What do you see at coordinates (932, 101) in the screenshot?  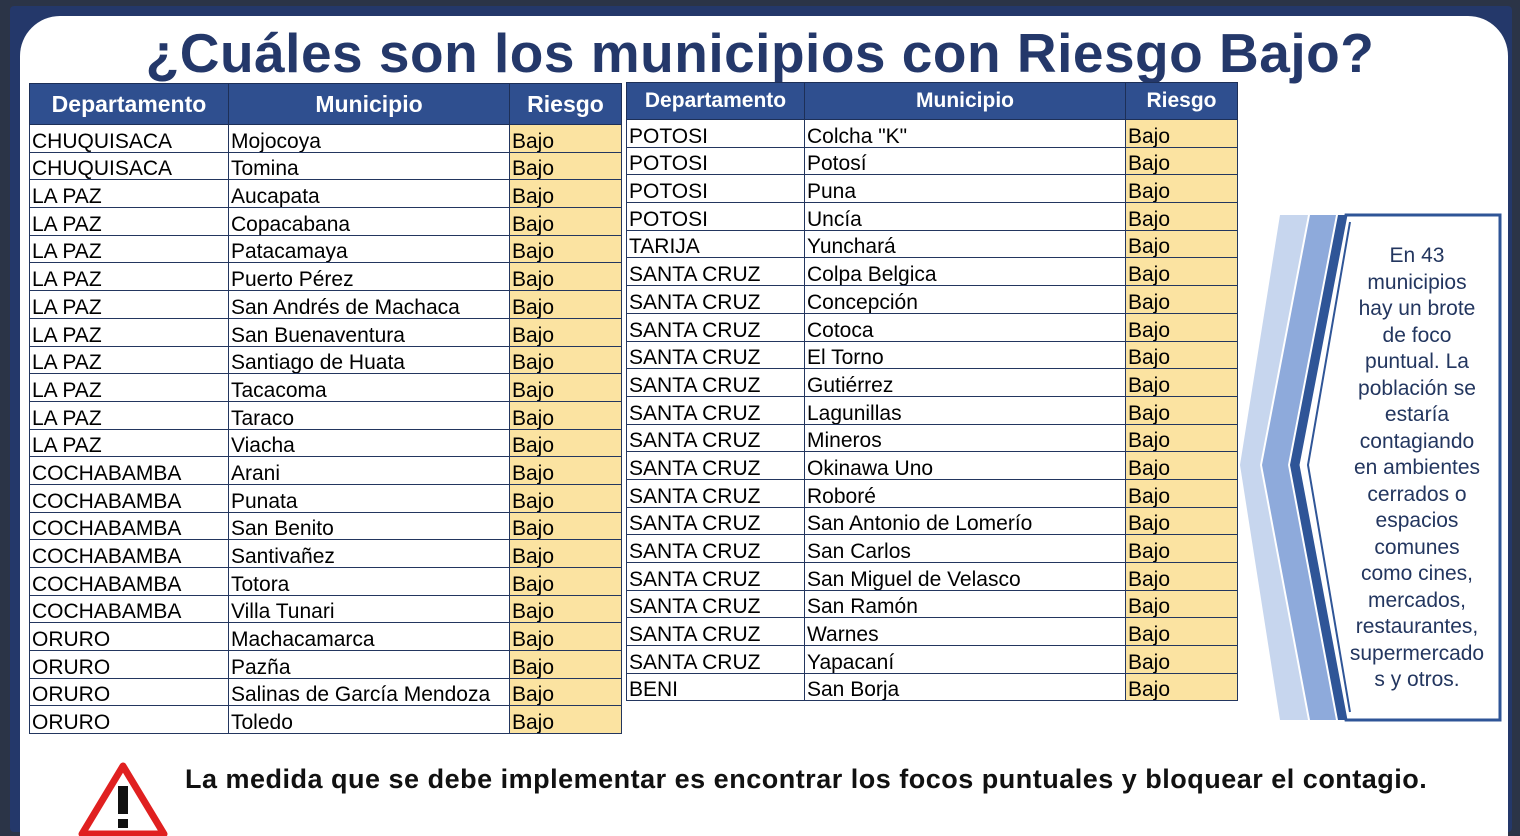 I see `table-header-row: Departamento Municipio Riesgo` at bounding box center [932, 101].